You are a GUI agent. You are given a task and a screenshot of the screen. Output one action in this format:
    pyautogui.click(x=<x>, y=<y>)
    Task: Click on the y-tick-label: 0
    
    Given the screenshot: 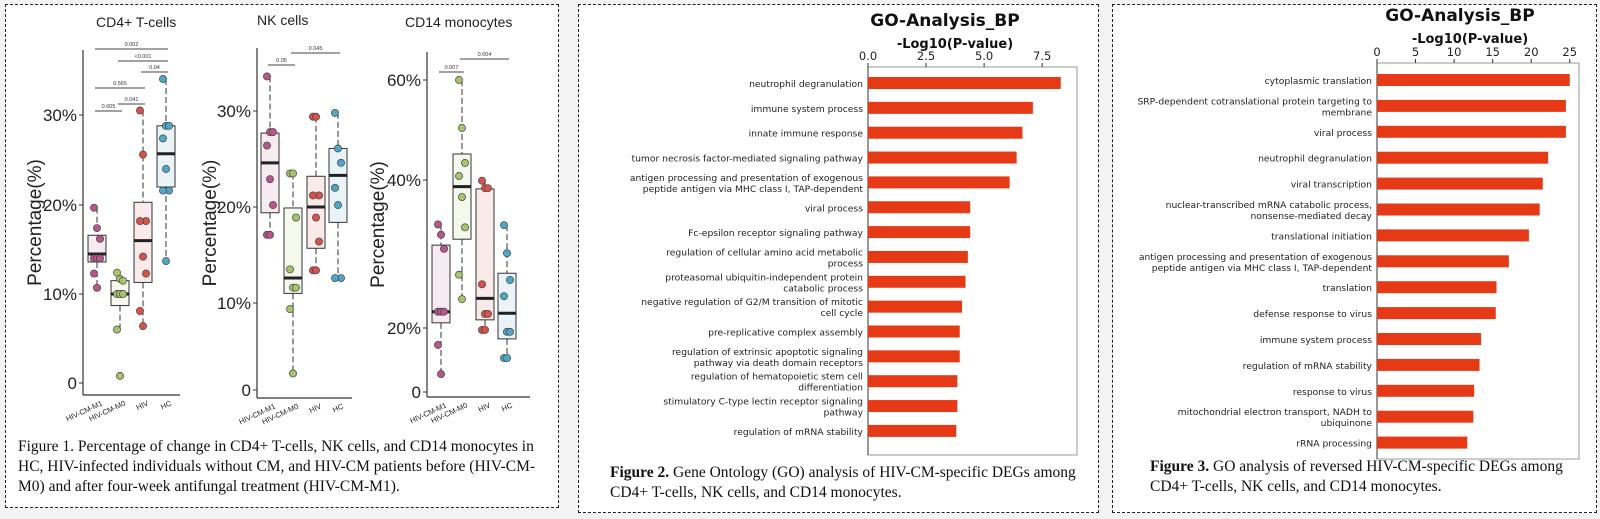 What is the action you would take?
    pyautogui.click(x=246, y=390)
    